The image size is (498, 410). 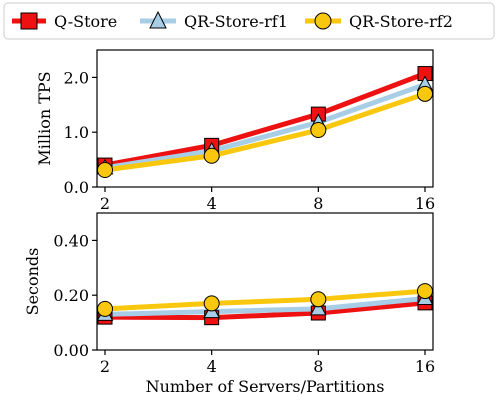 I want to click on y-tick-label: 0.20, so click(x=71, y=295).